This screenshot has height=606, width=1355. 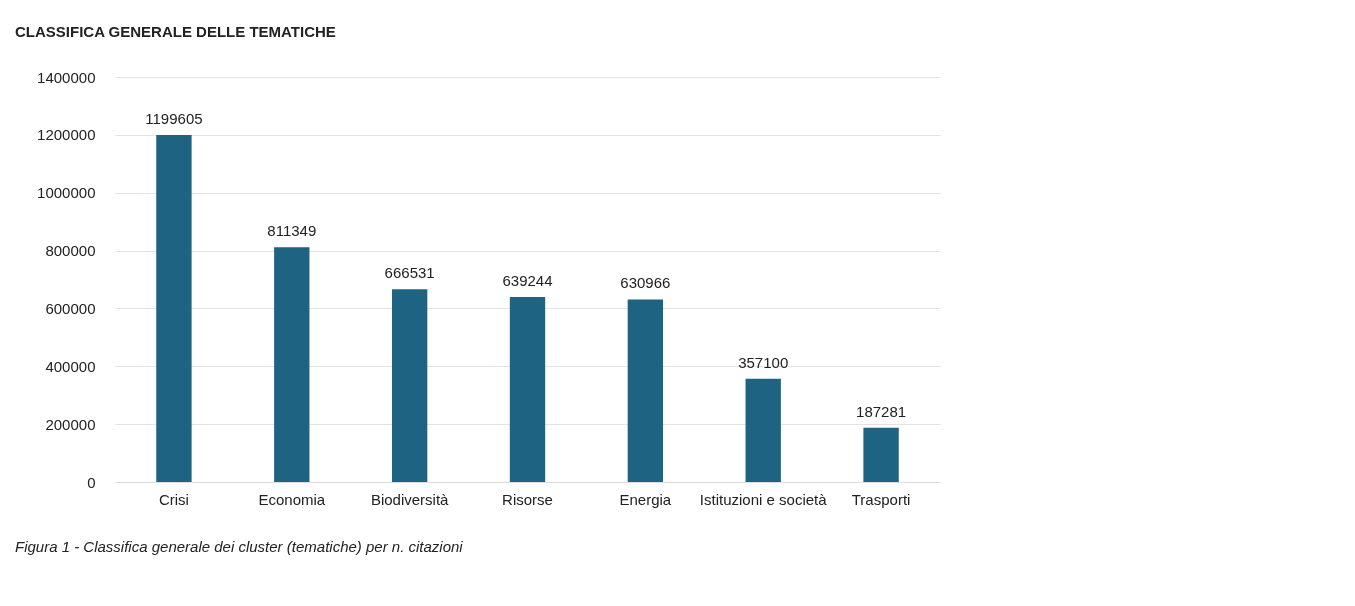 I want to click on x-tick-label: Biodiversità, so click(x=410, y=499).